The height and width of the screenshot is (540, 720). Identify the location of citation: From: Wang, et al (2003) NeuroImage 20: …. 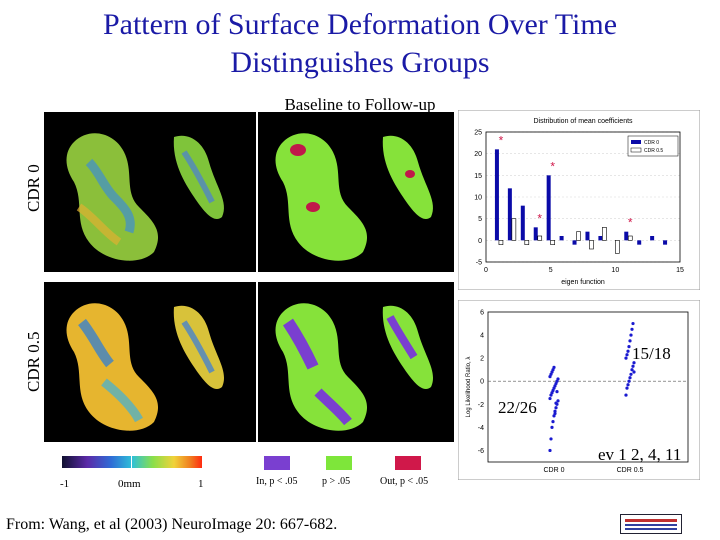
(172, 524).